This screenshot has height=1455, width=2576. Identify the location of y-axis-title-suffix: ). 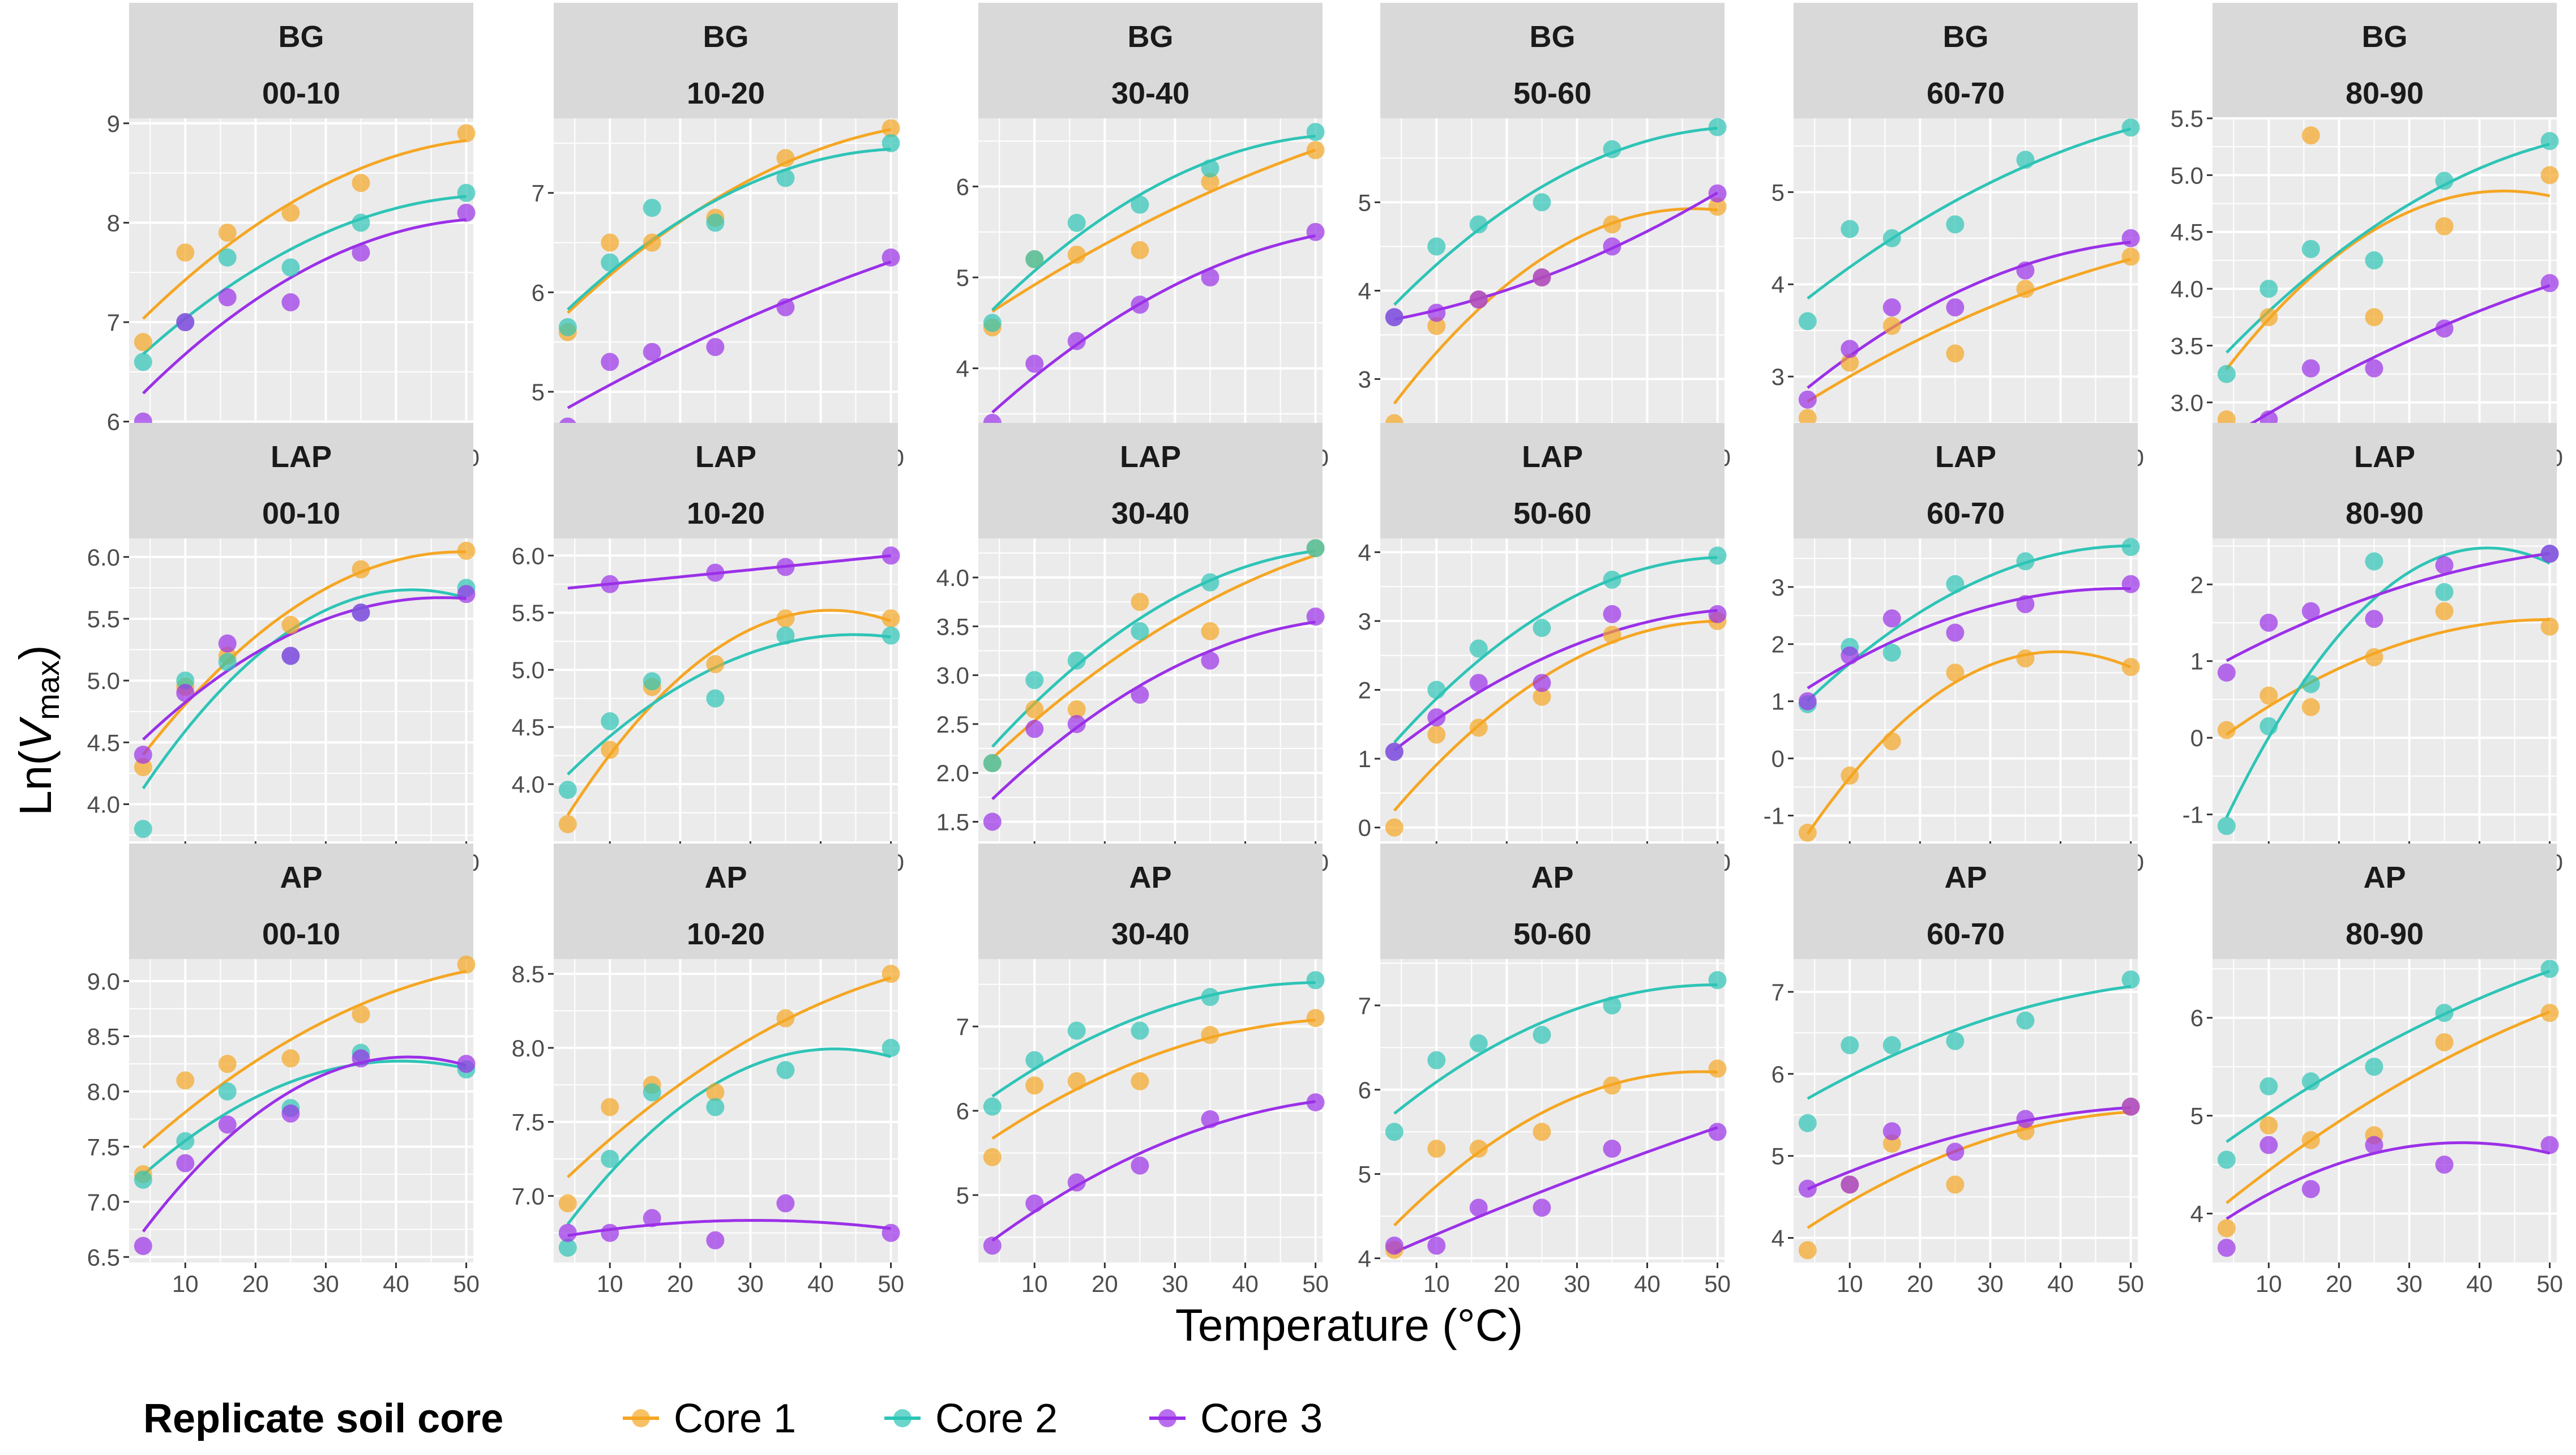
(35, 652).